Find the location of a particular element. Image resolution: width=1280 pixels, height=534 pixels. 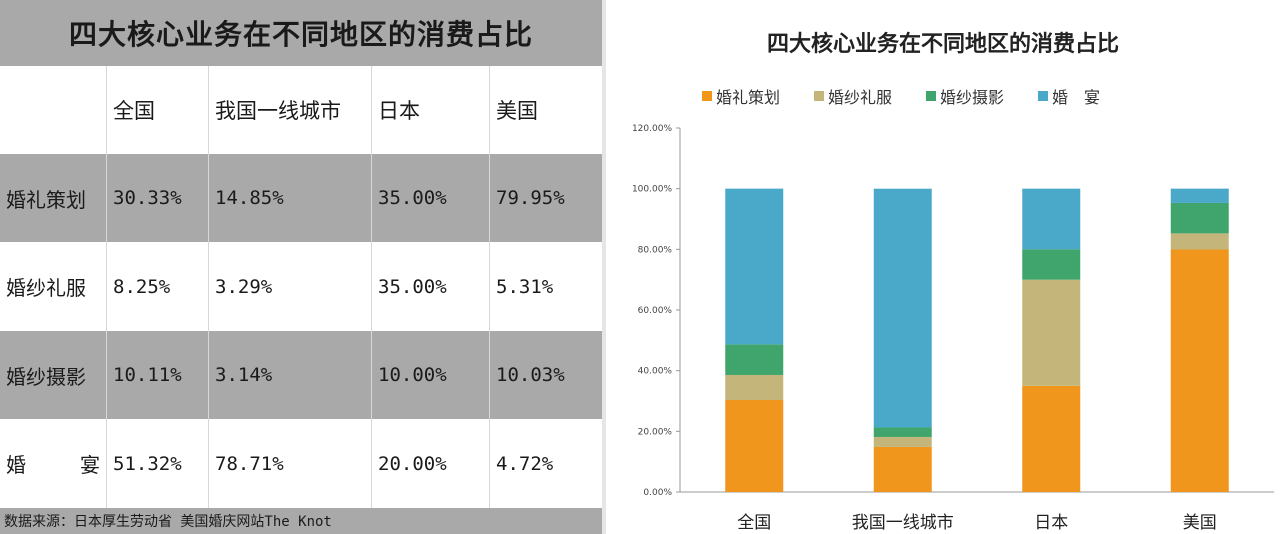

chart-title: 四大核心业务在不同地区的消费占比 is located at coordinates (942, 44).